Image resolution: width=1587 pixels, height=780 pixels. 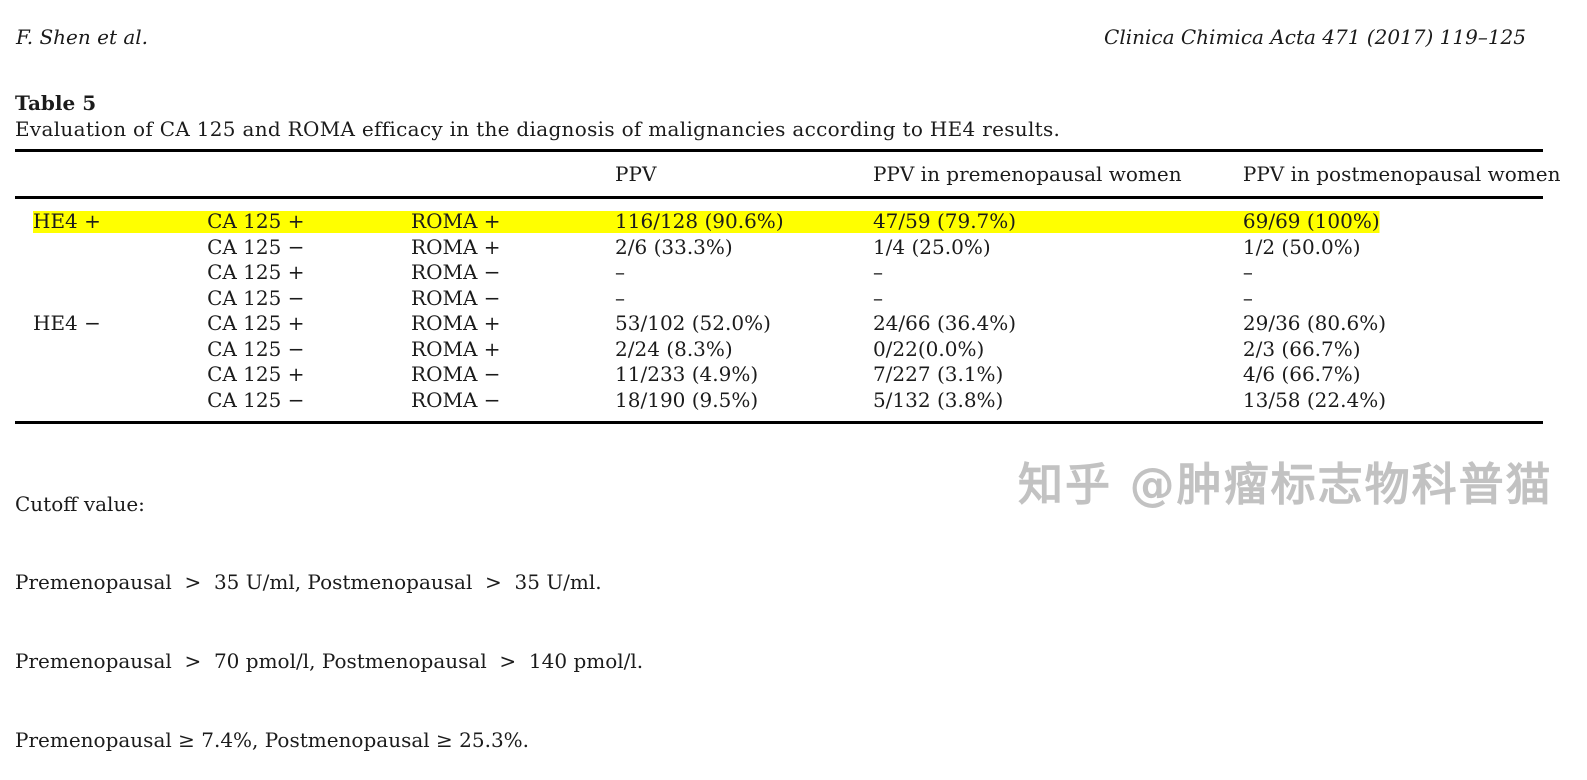 What do you see at coordinates (1285, 484) in the screenshot?
I see `zhihu-watermark: 知乎 @肿瘤标志物科普猫` at bounding box center [1285, 484].